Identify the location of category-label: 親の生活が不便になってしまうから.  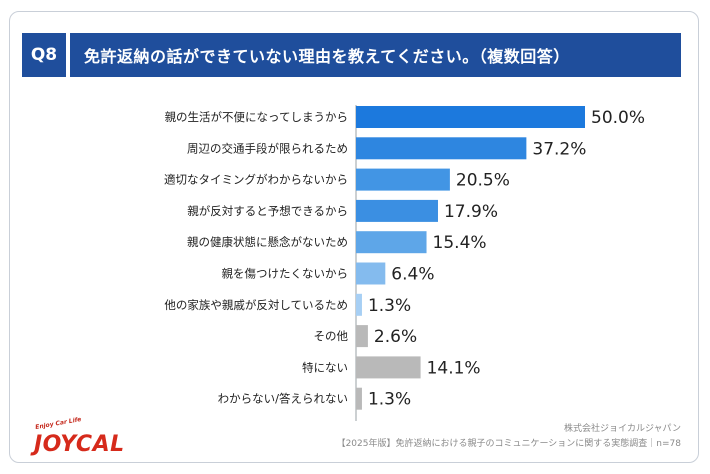
(256, 117).